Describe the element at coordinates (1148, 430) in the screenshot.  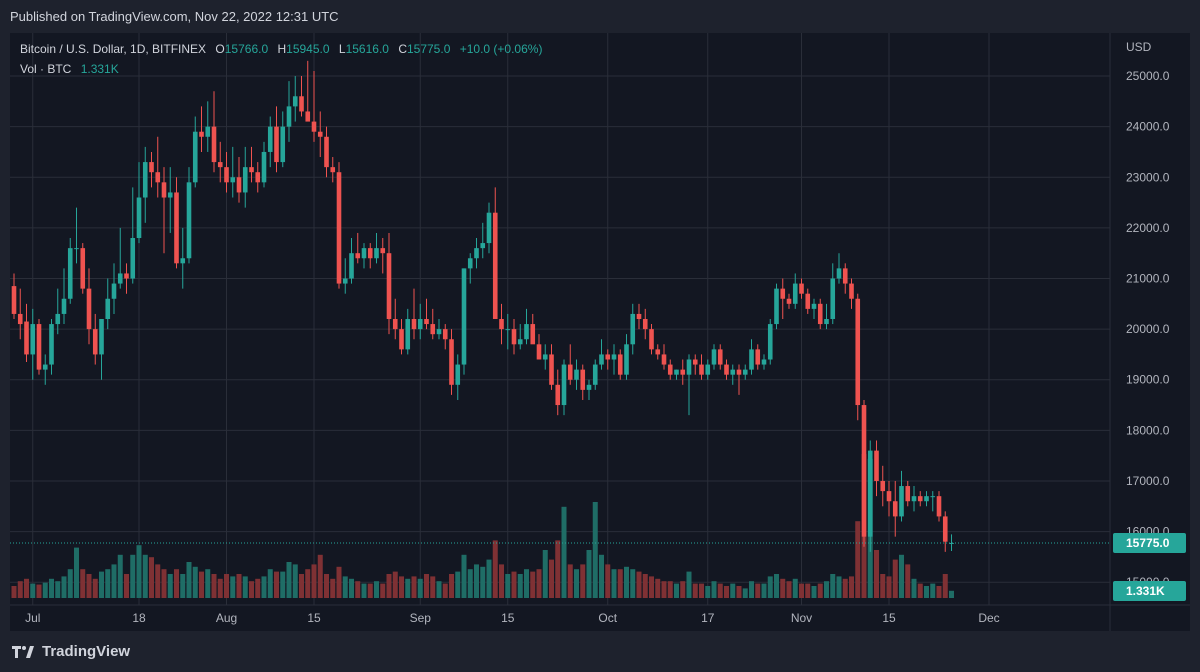
I see `y-tick-label: 18000.0` at that location.